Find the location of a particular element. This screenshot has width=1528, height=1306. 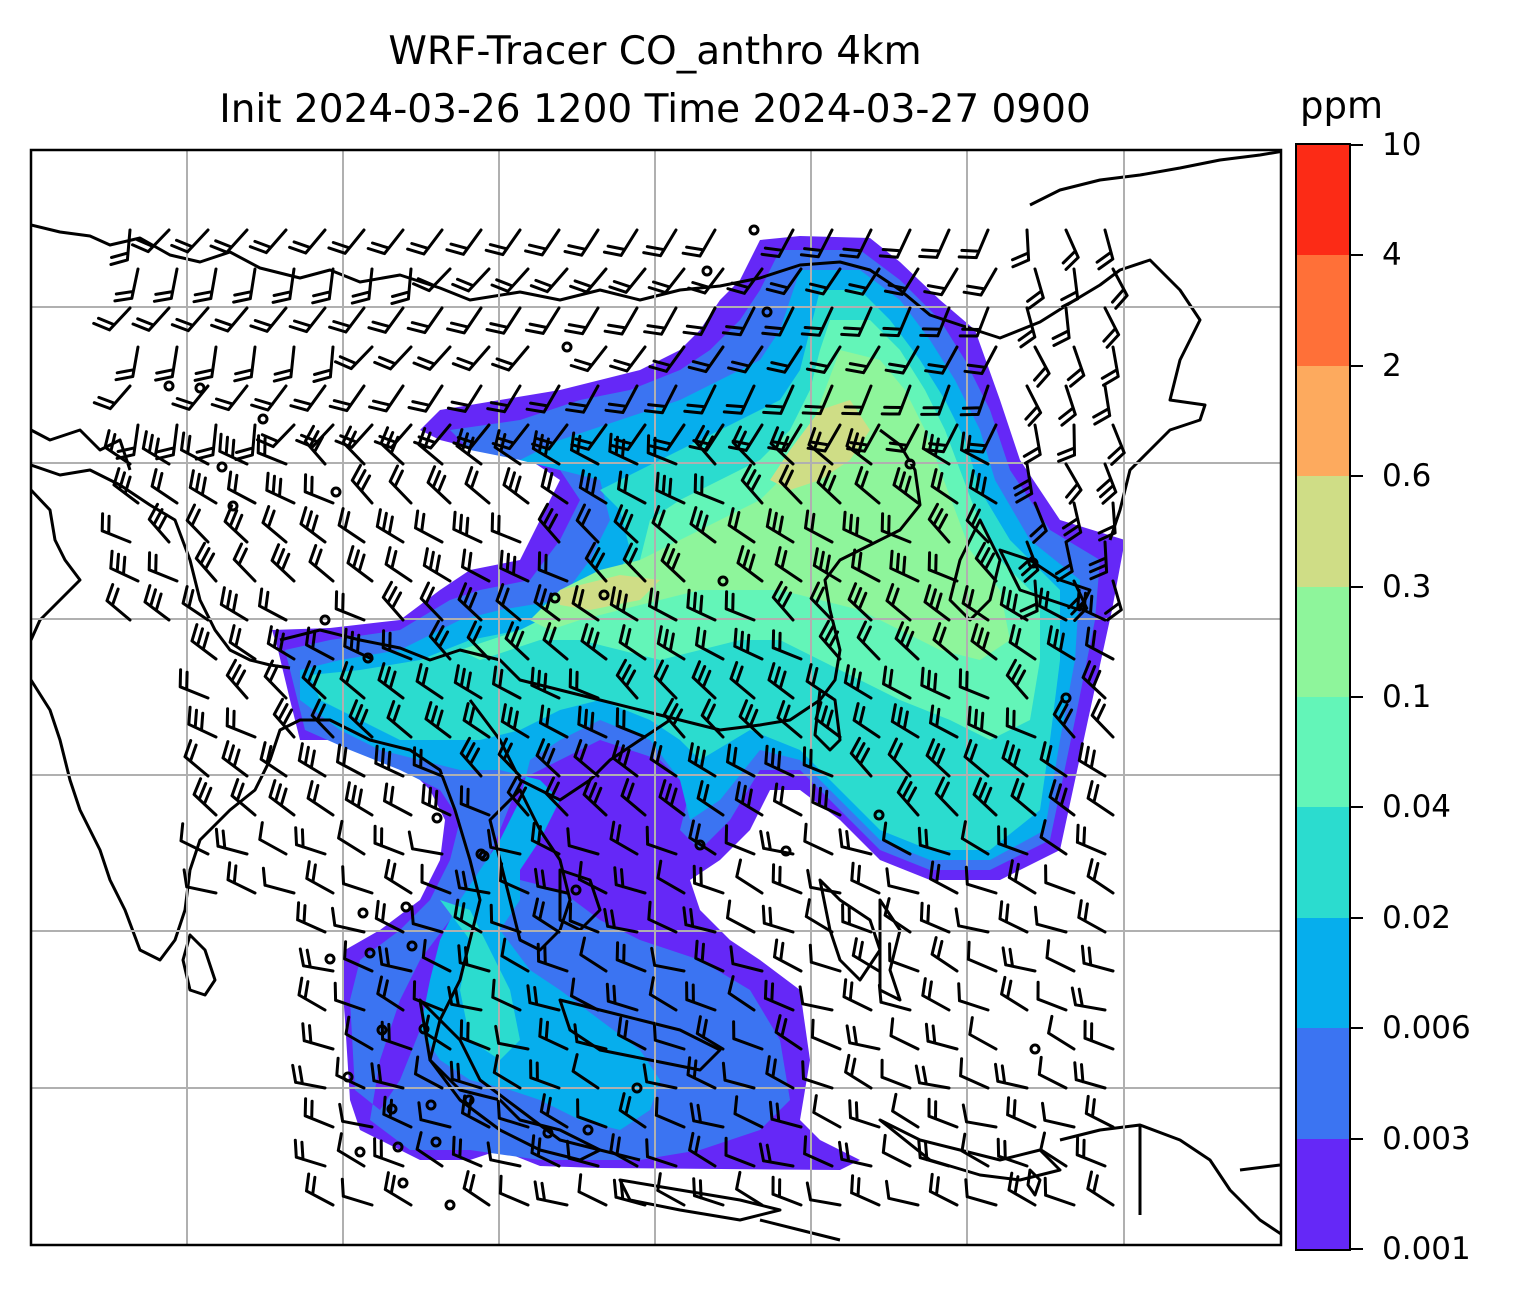

colorbar-tick is located at coordinates (1357, 807).